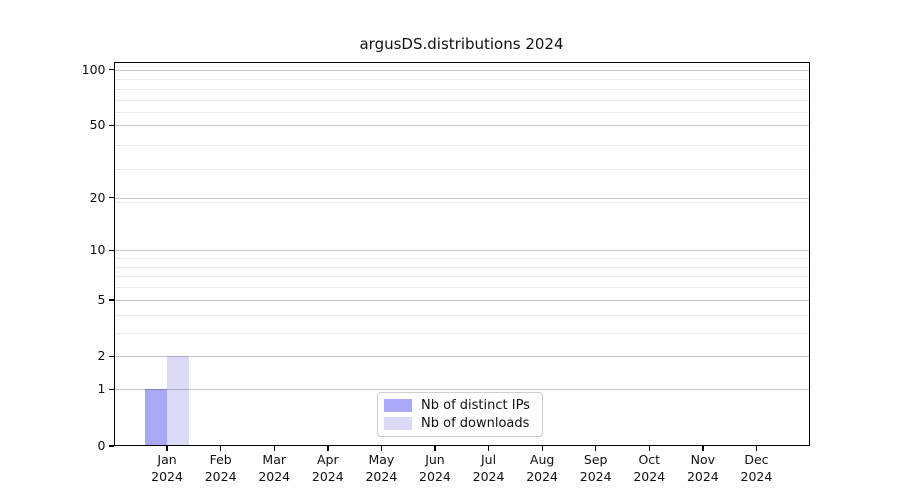  I want to click on x-tick-label: Dec 2024, so click(756, 468).